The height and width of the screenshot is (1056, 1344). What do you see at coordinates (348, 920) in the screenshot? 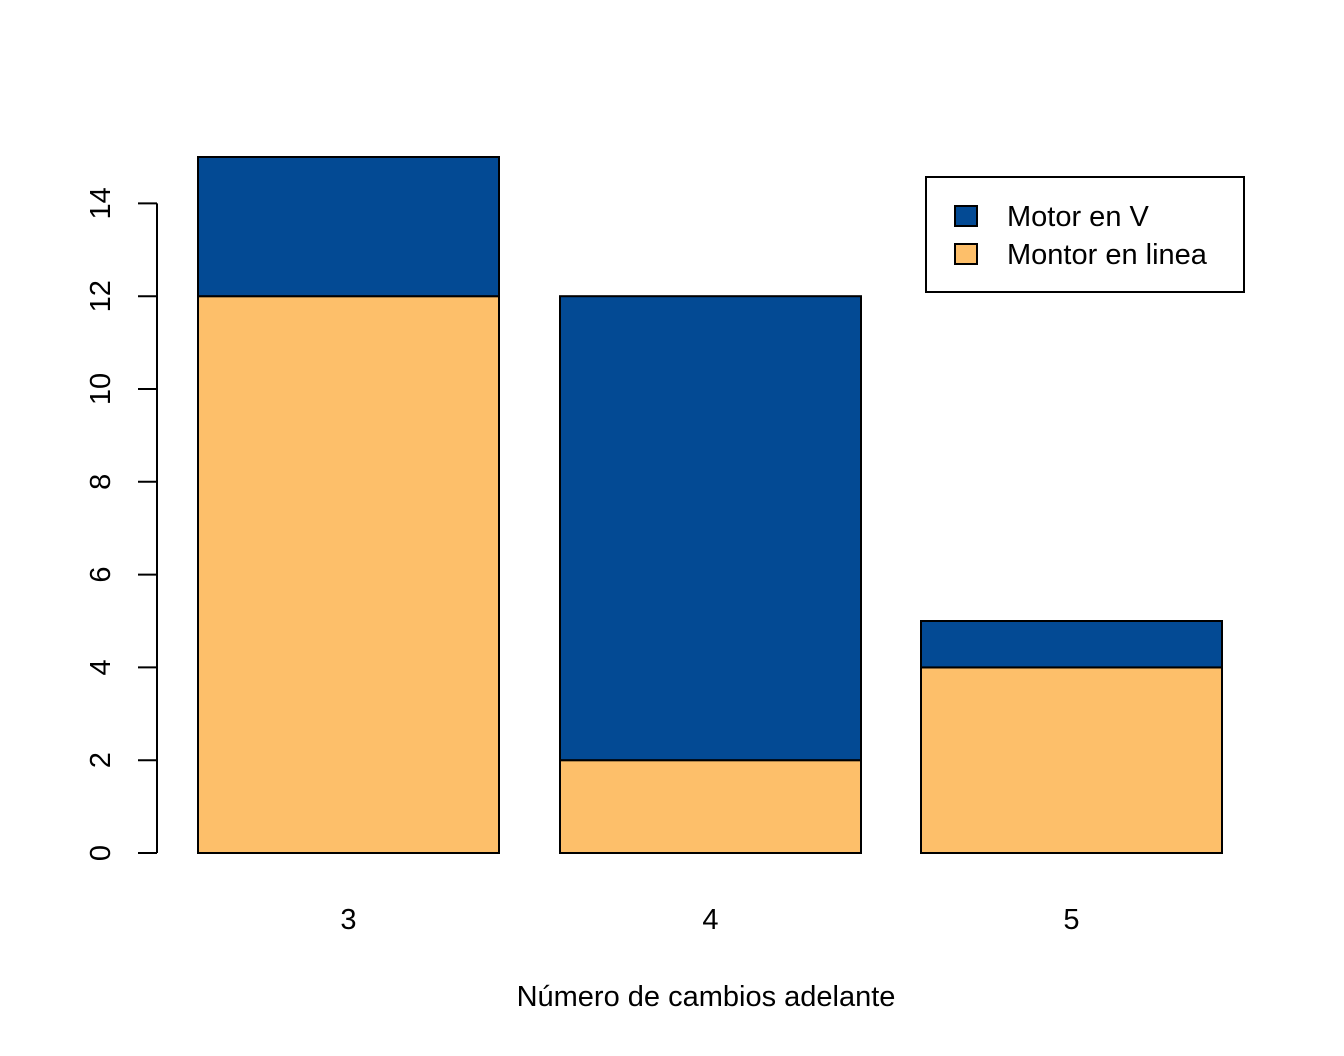
I see `x-category-label: 3` at bounding box center [348, 920].